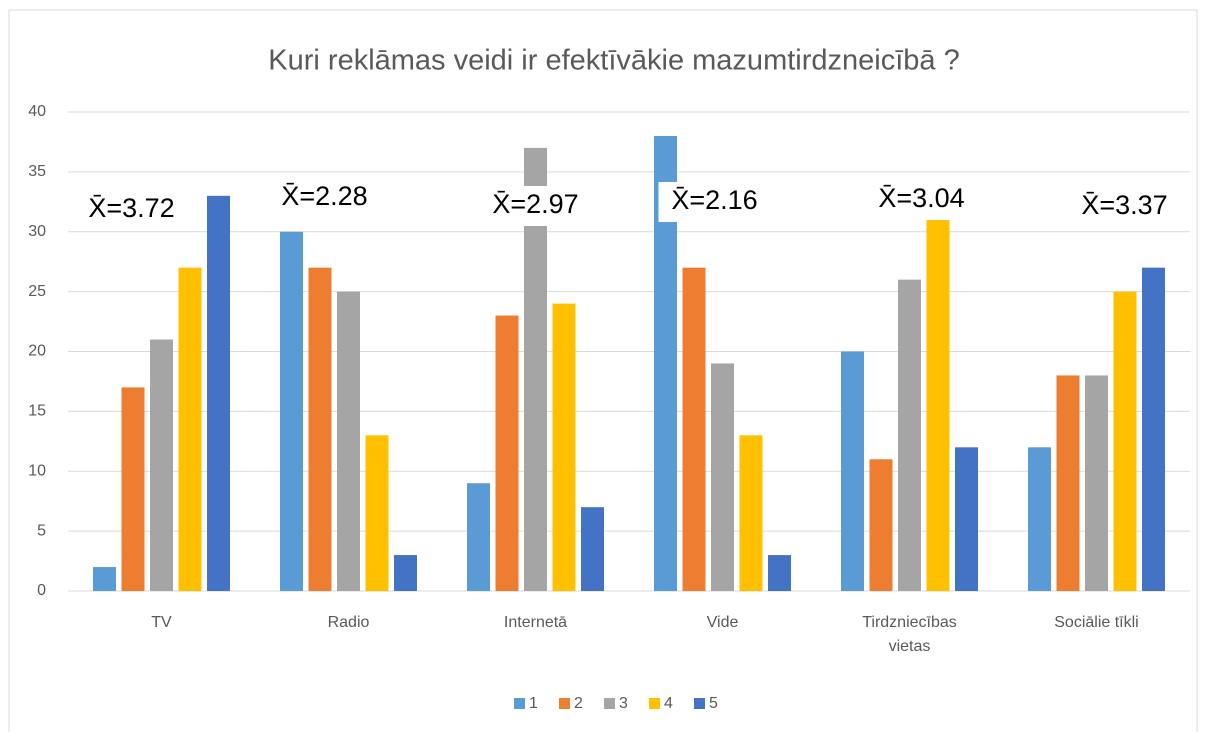  I want to click on annotation: X̄=3.04, so click(921, 198).